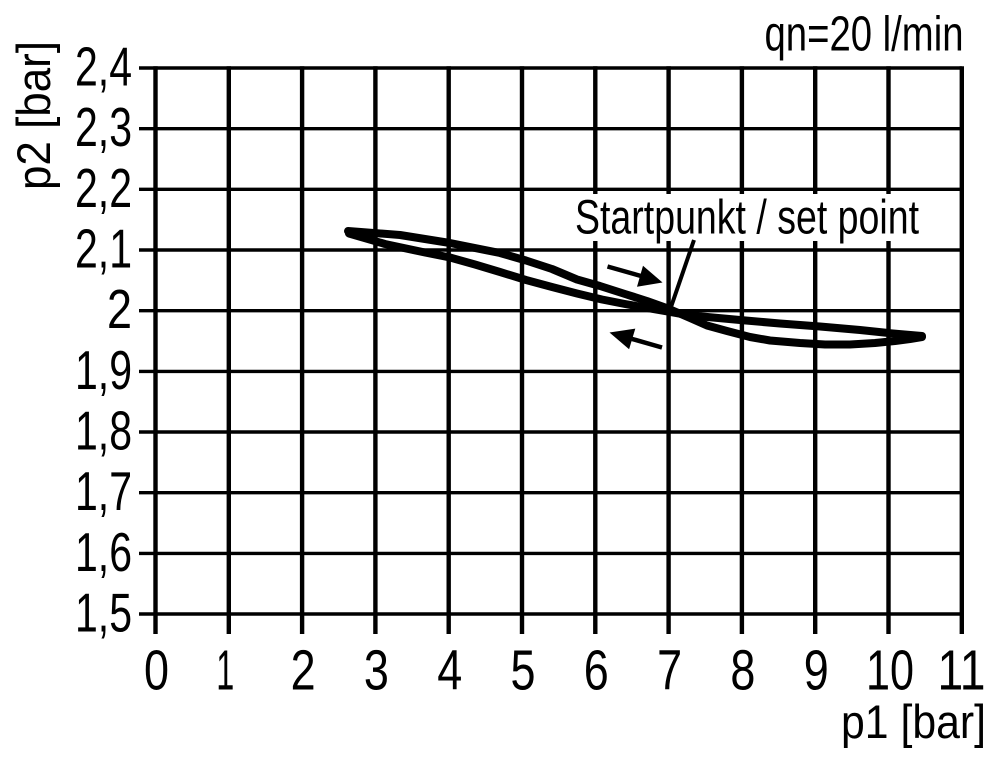 Image resolution: width=1000 pixels, height=764 pixels. I want to click on svg-text: Startpunkt / set point, so click(747, 218).